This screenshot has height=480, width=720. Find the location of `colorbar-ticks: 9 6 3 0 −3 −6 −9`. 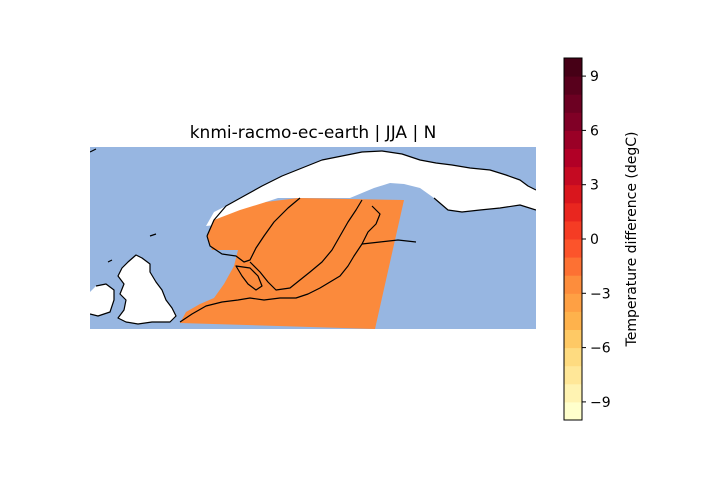

colorbar-ticks: 9 6 3 0 −3 −6 −9 is located at coordinates (596, 240).